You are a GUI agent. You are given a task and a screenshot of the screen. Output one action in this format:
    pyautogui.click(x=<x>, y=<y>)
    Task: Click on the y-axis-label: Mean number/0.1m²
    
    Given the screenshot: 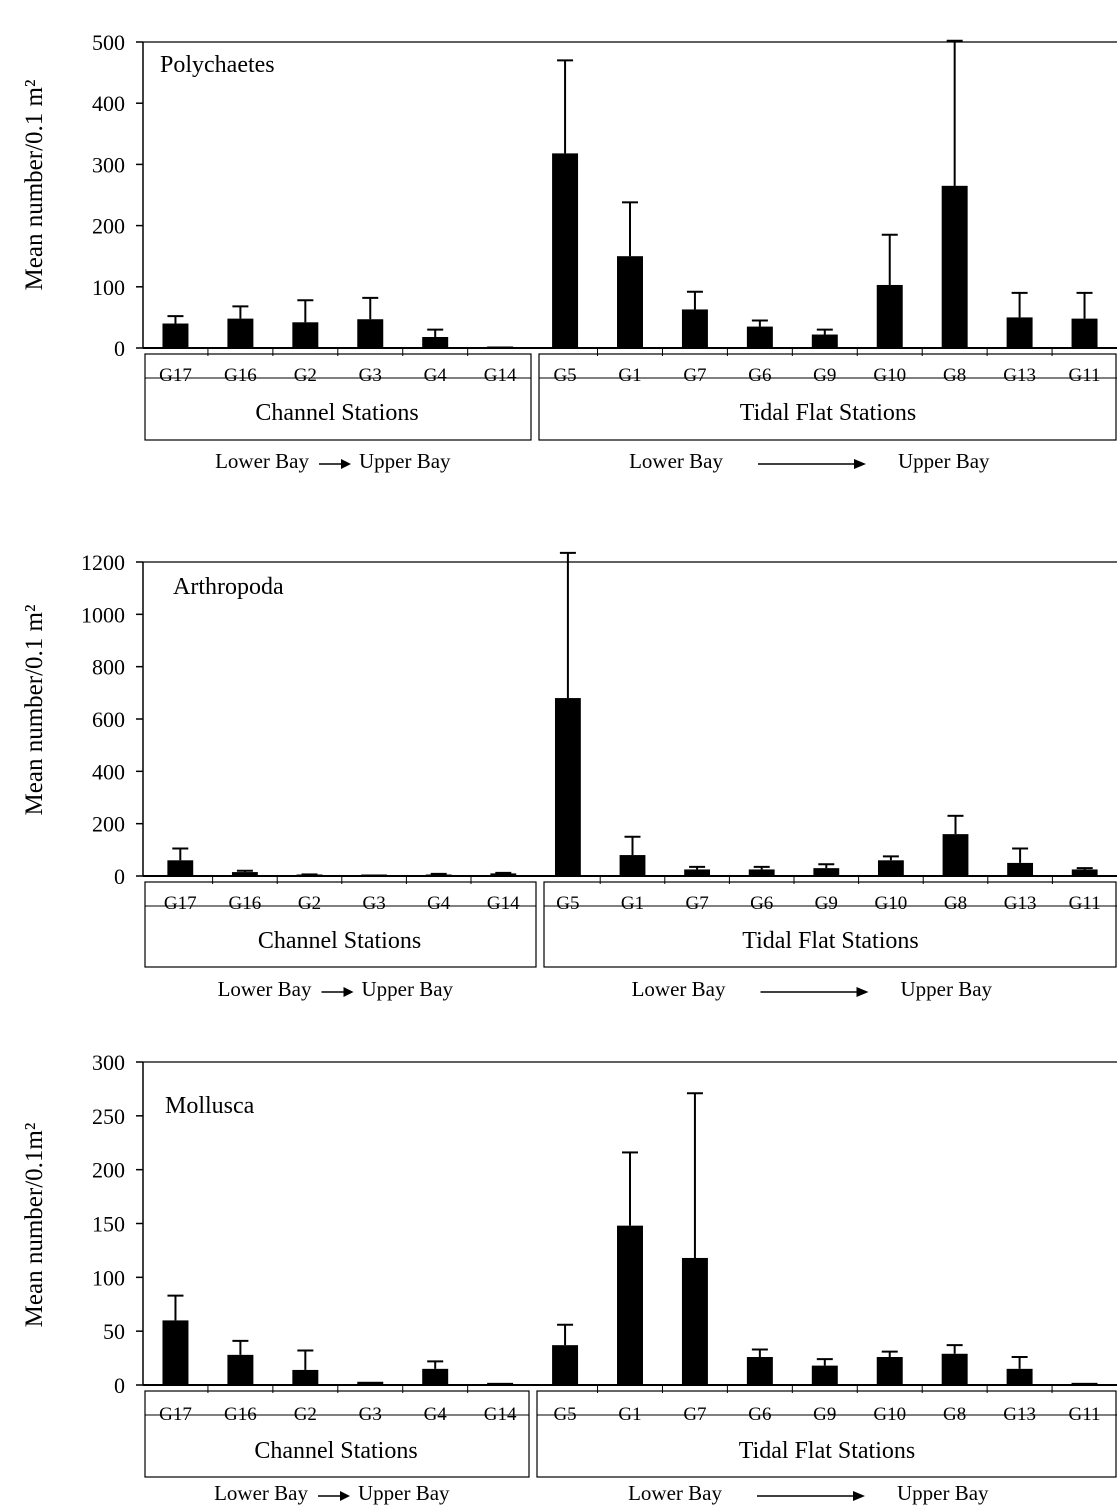 What is the action you would take?
    pyautogui.click(x=34, y=1225)
    